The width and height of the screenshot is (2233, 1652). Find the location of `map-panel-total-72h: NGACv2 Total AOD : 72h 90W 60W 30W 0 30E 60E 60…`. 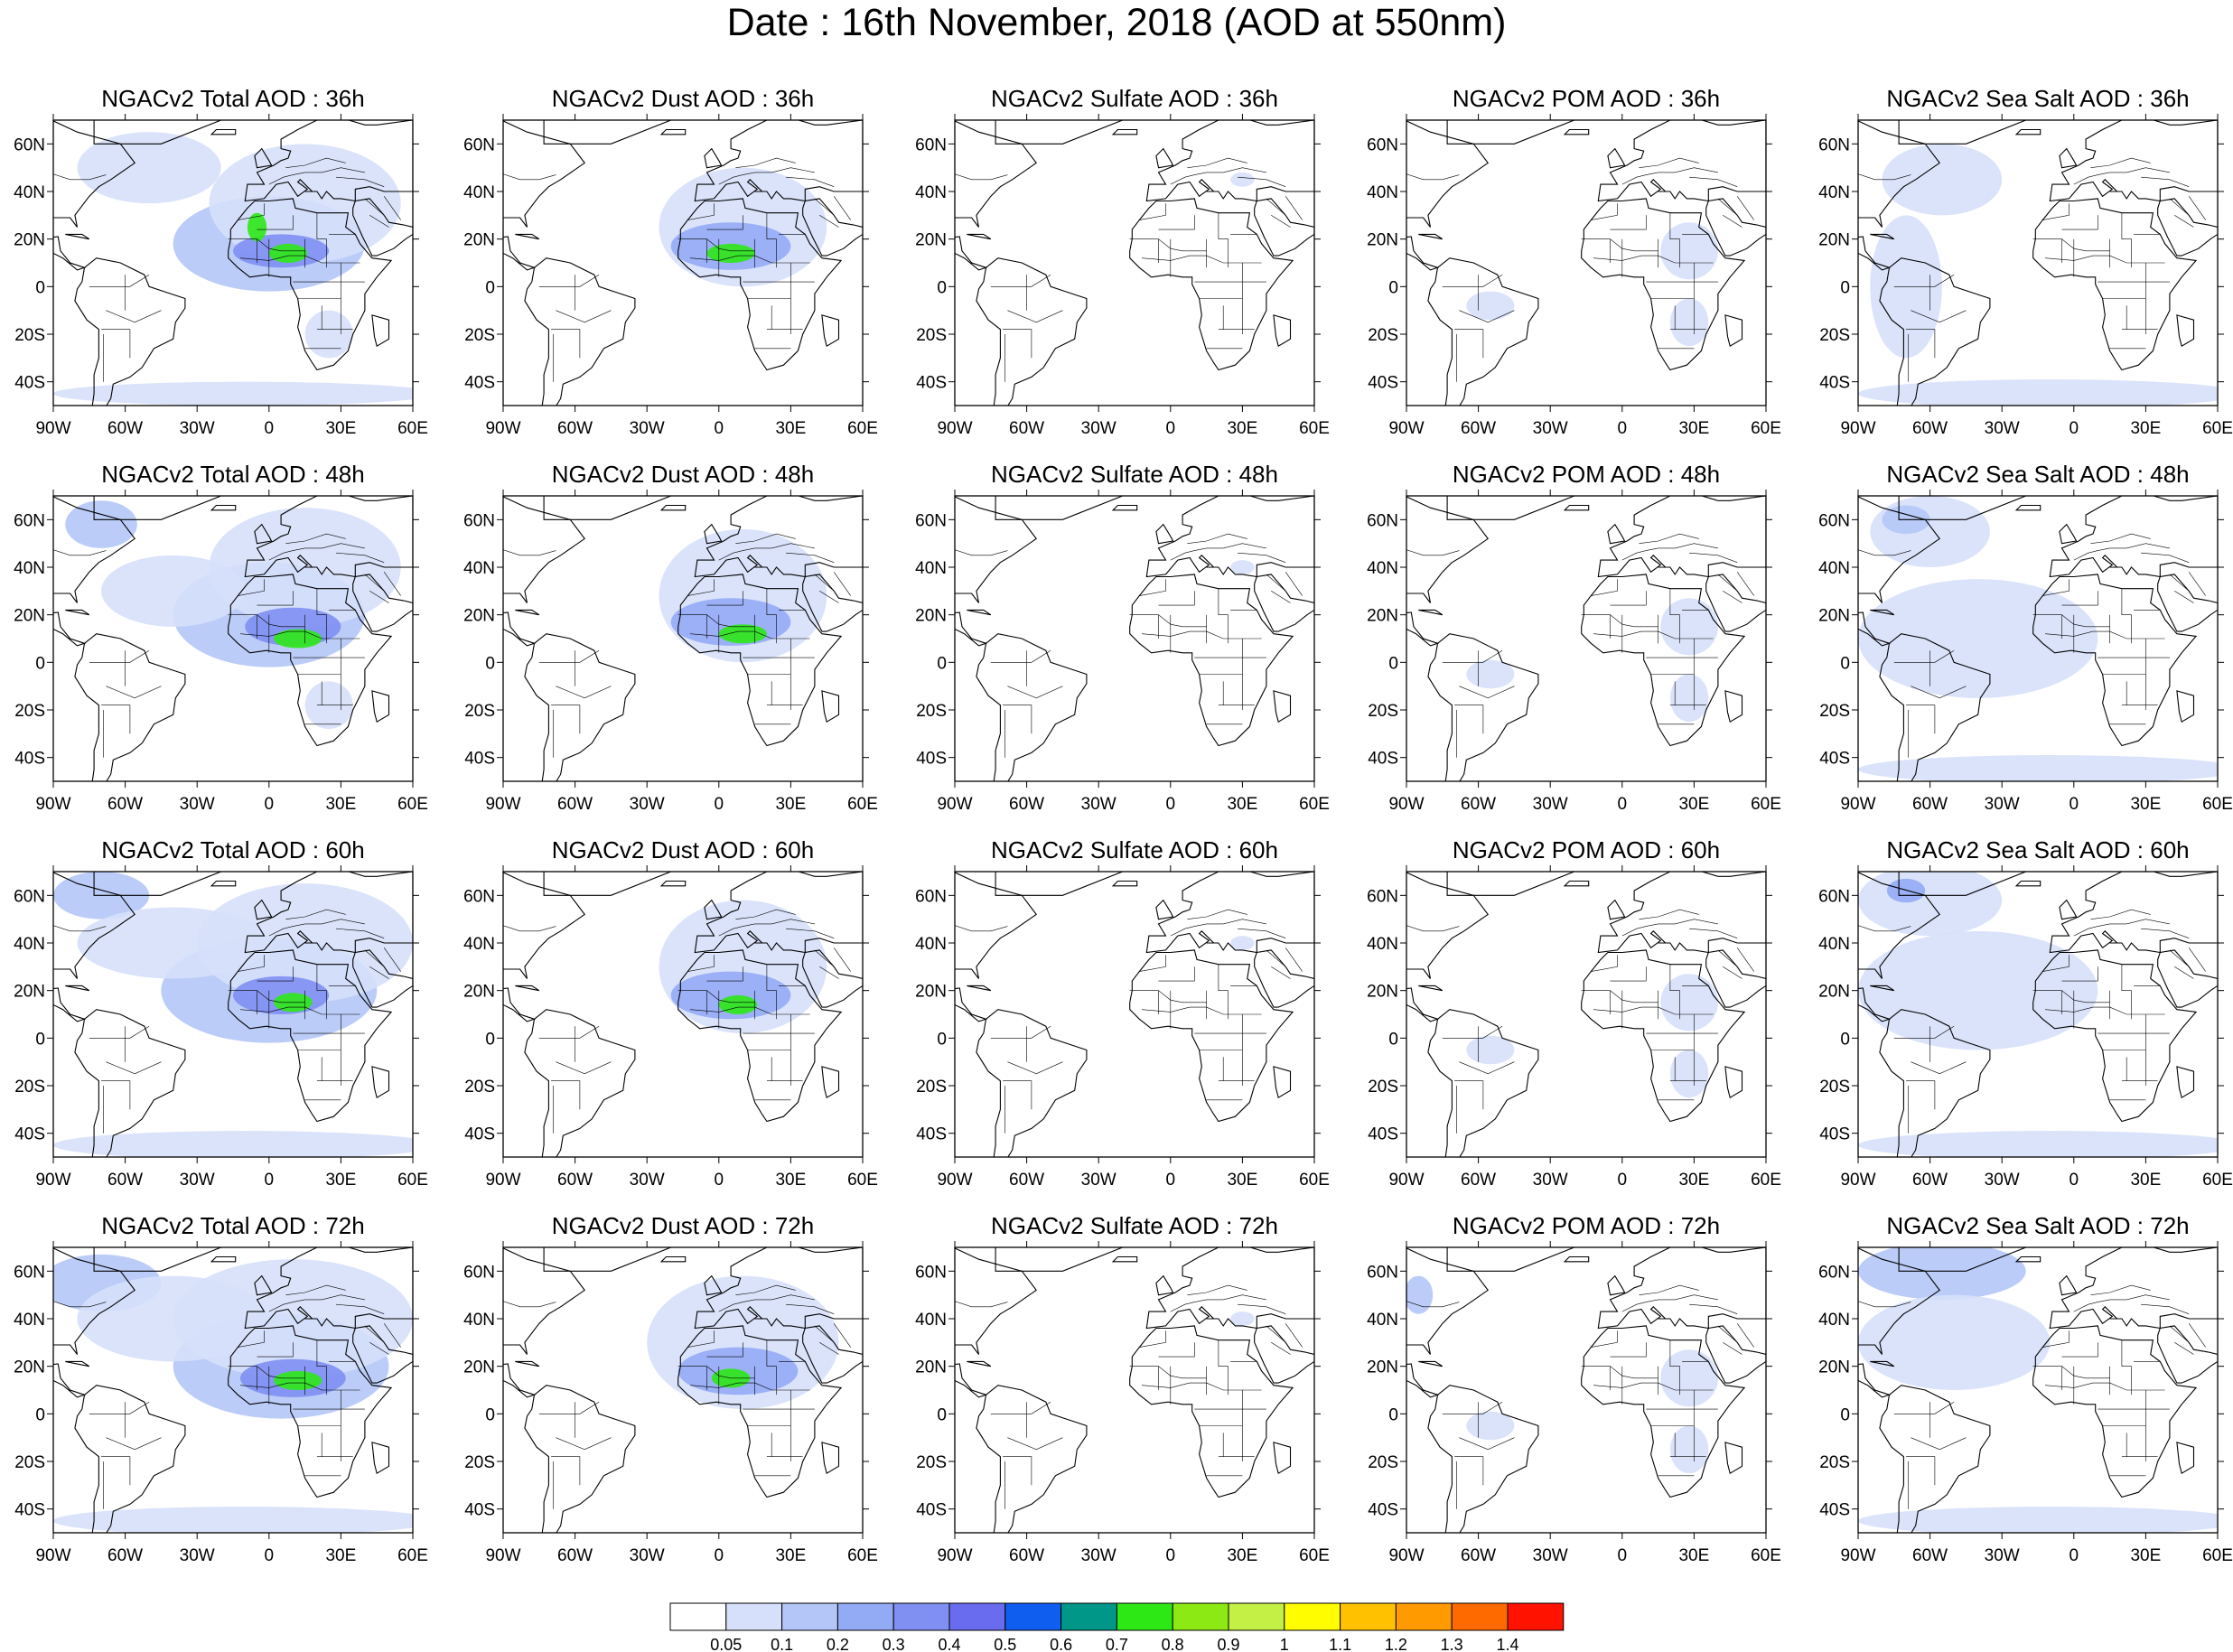

map-panel-total-72h: NGACv2 Total AOD : 72h 90W 60W 30W 0 30E 60E 60… is located at coordinates (221, 1389).